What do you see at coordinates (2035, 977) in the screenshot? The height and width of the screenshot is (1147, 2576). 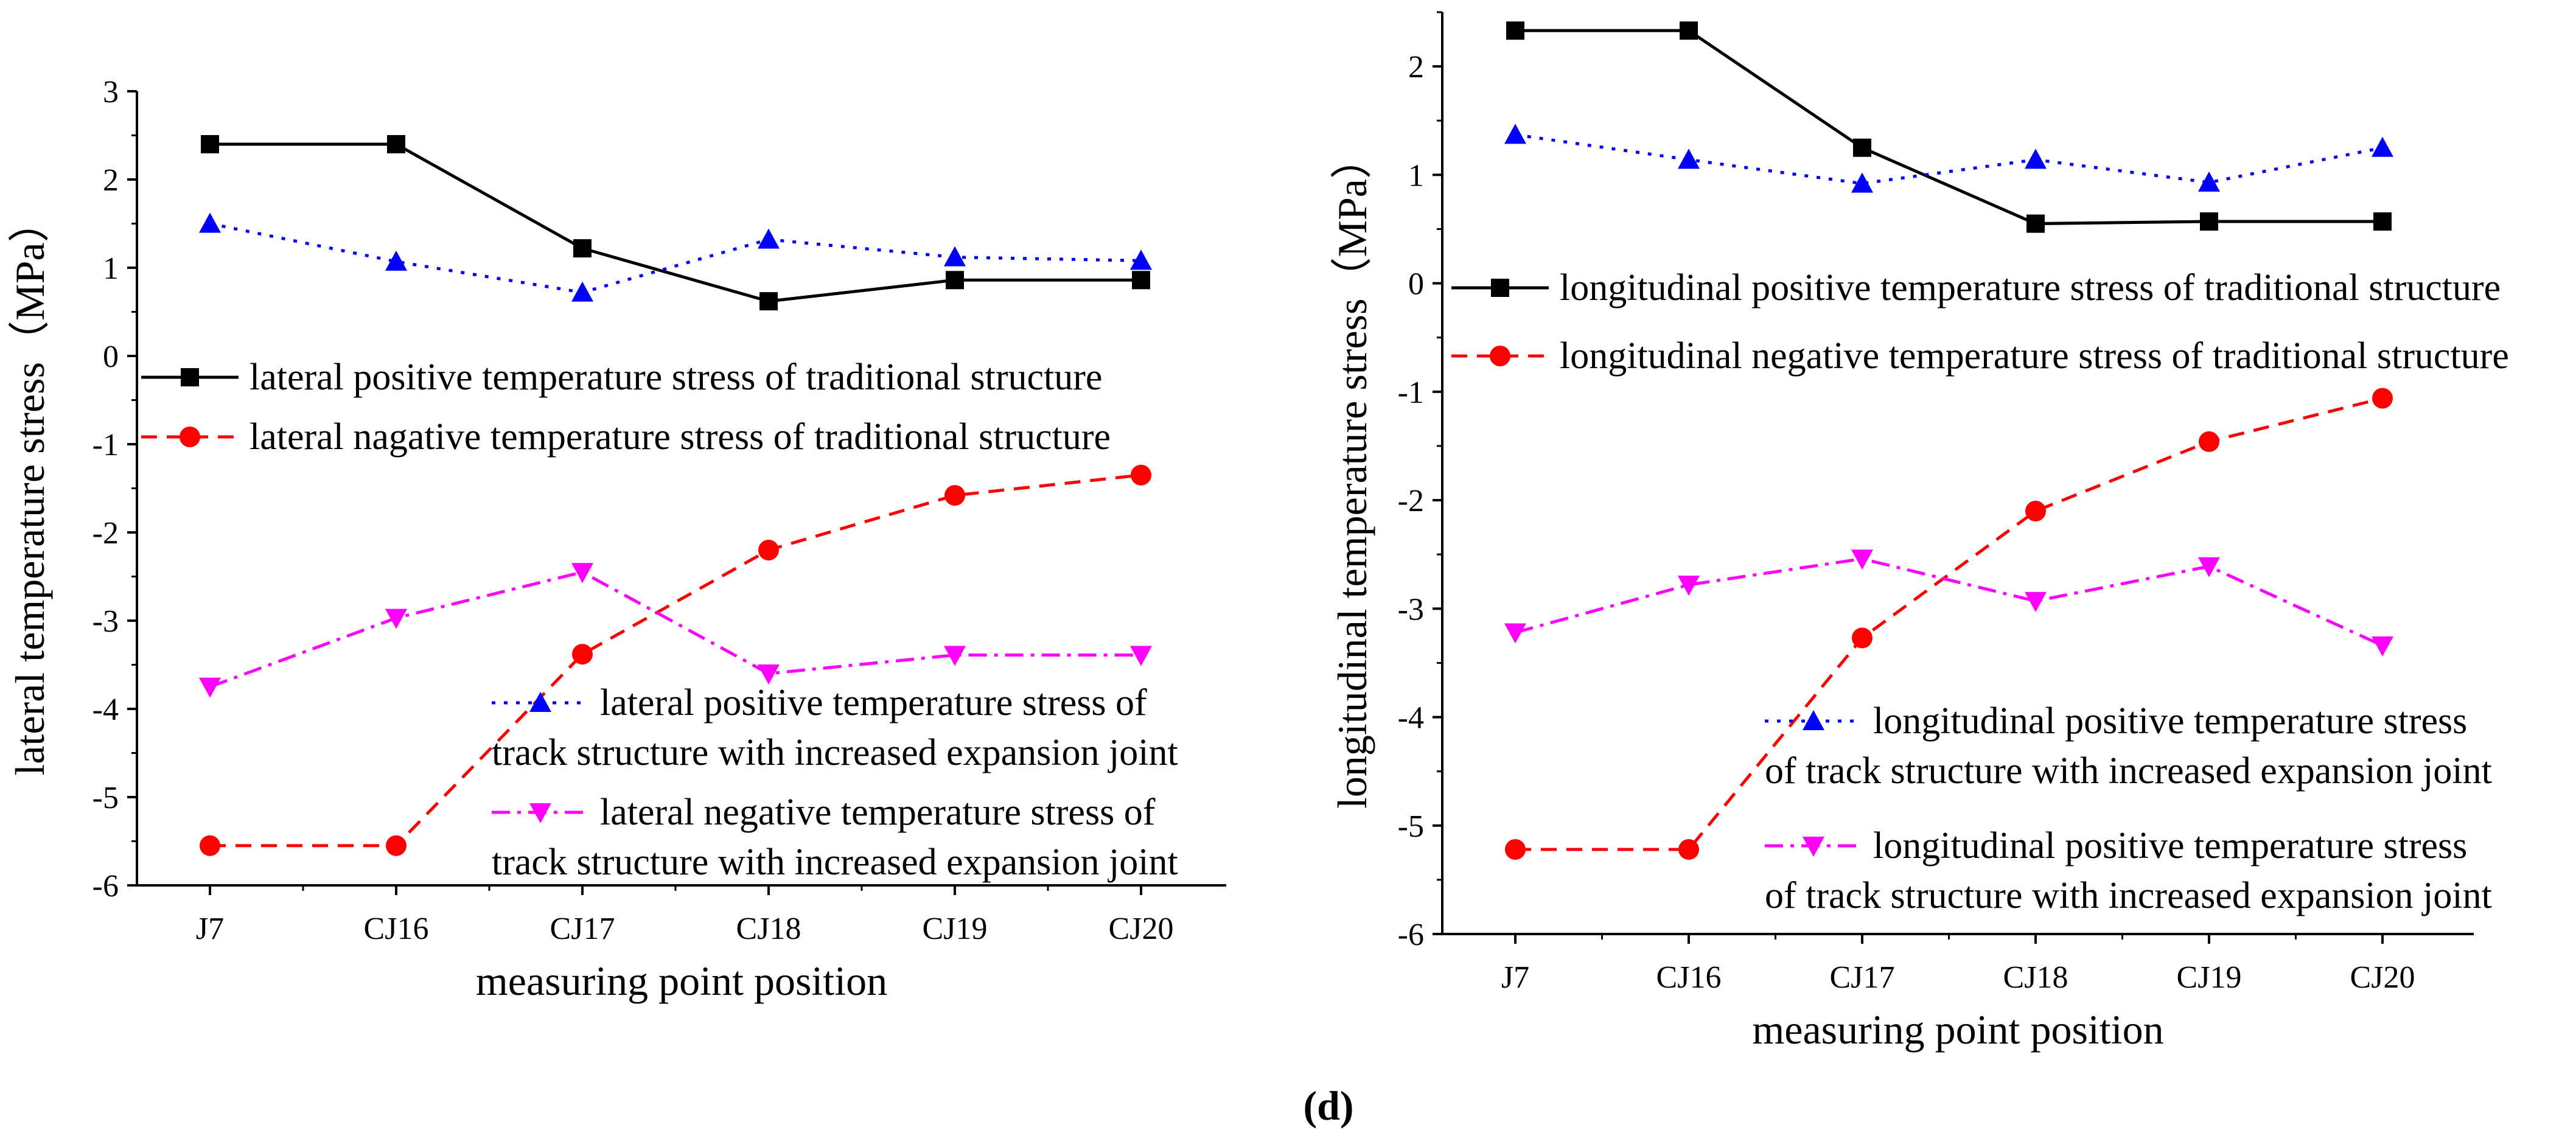 I see `x-tick-label: CJ18` at bounding box center [2035, 977].